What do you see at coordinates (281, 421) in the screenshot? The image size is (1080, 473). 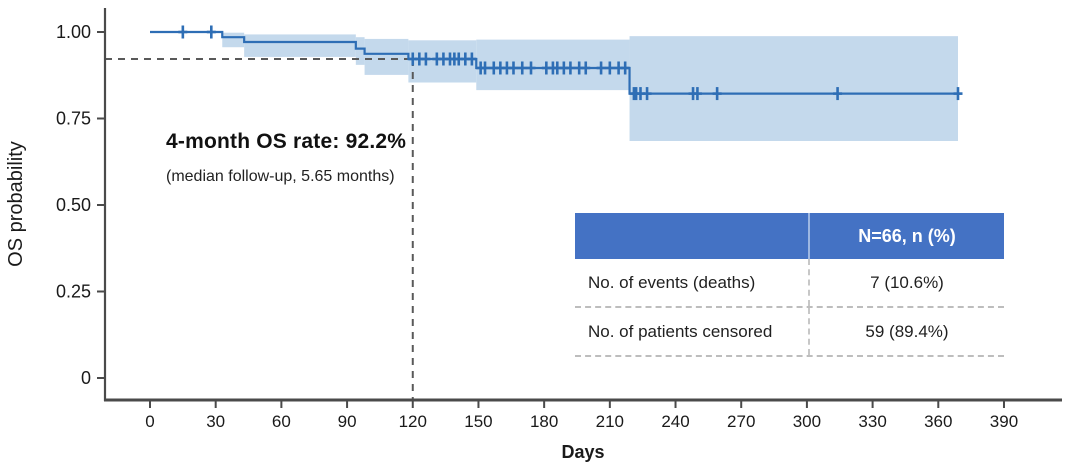 I see `x-tick-label: 60` at bounding box center [281, 421].